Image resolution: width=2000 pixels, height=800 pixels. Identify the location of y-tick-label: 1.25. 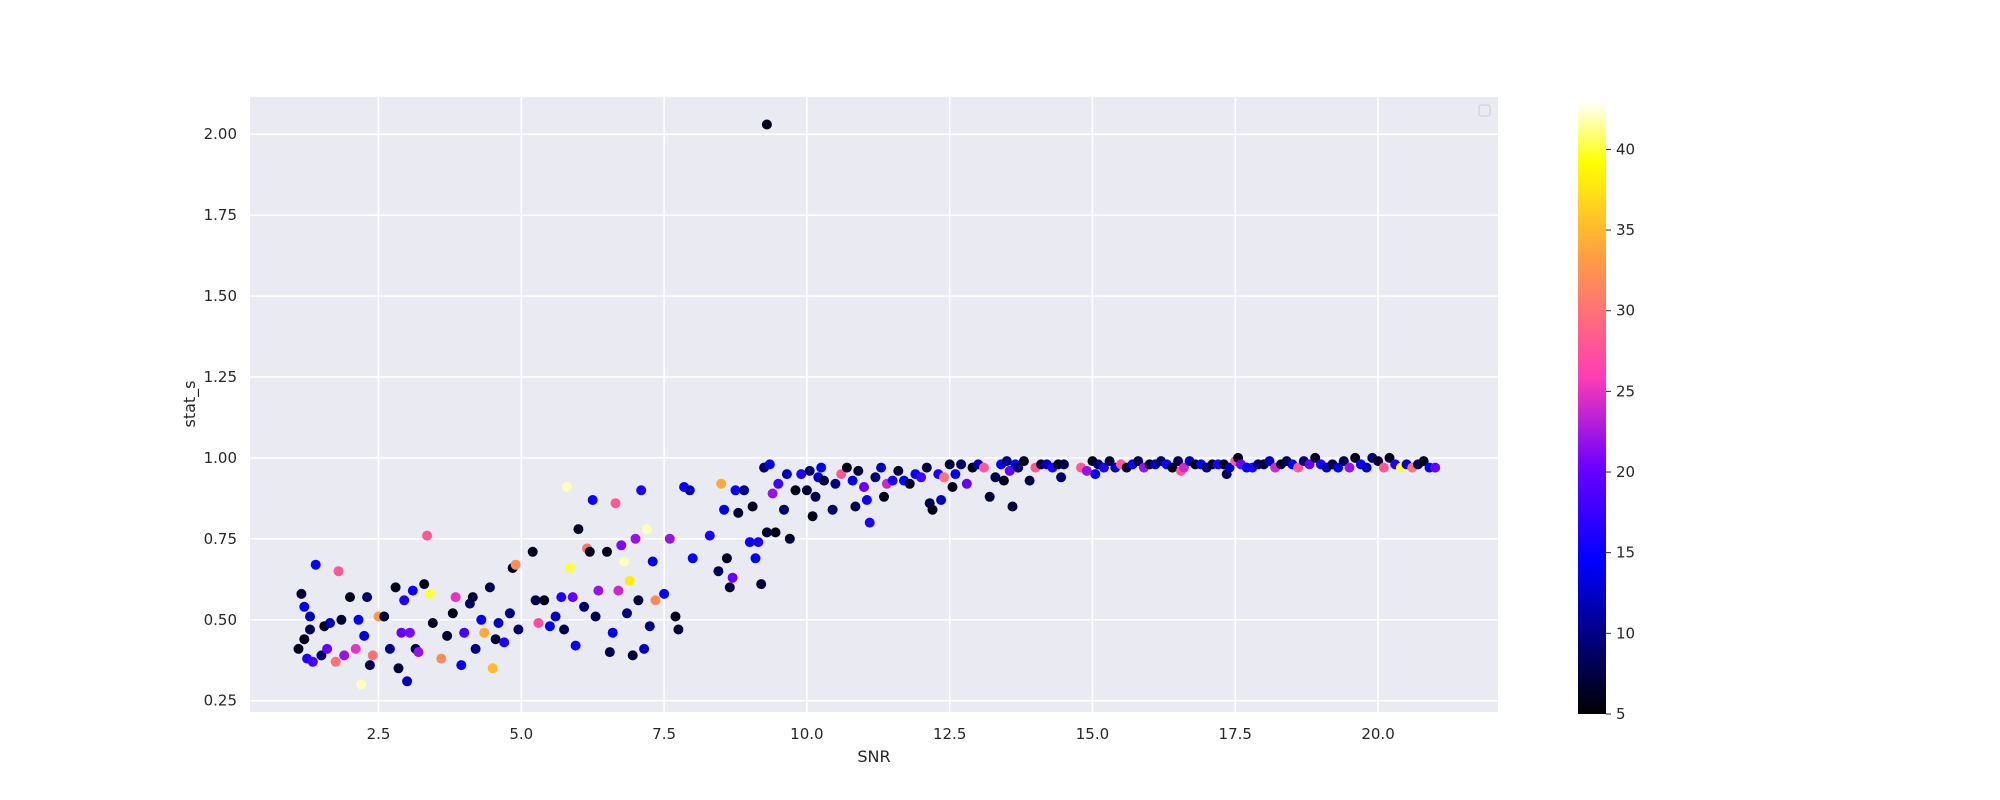
(220, 377).